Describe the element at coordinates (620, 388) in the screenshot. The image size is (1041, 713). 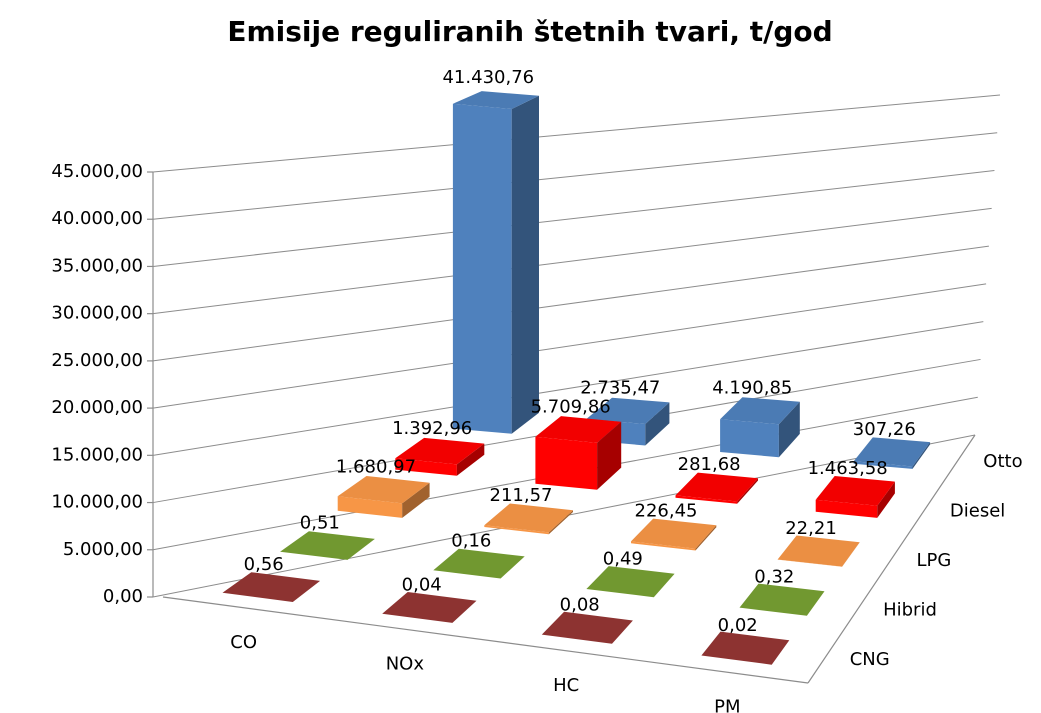
I see `value-label: 2.735,47` at that location.